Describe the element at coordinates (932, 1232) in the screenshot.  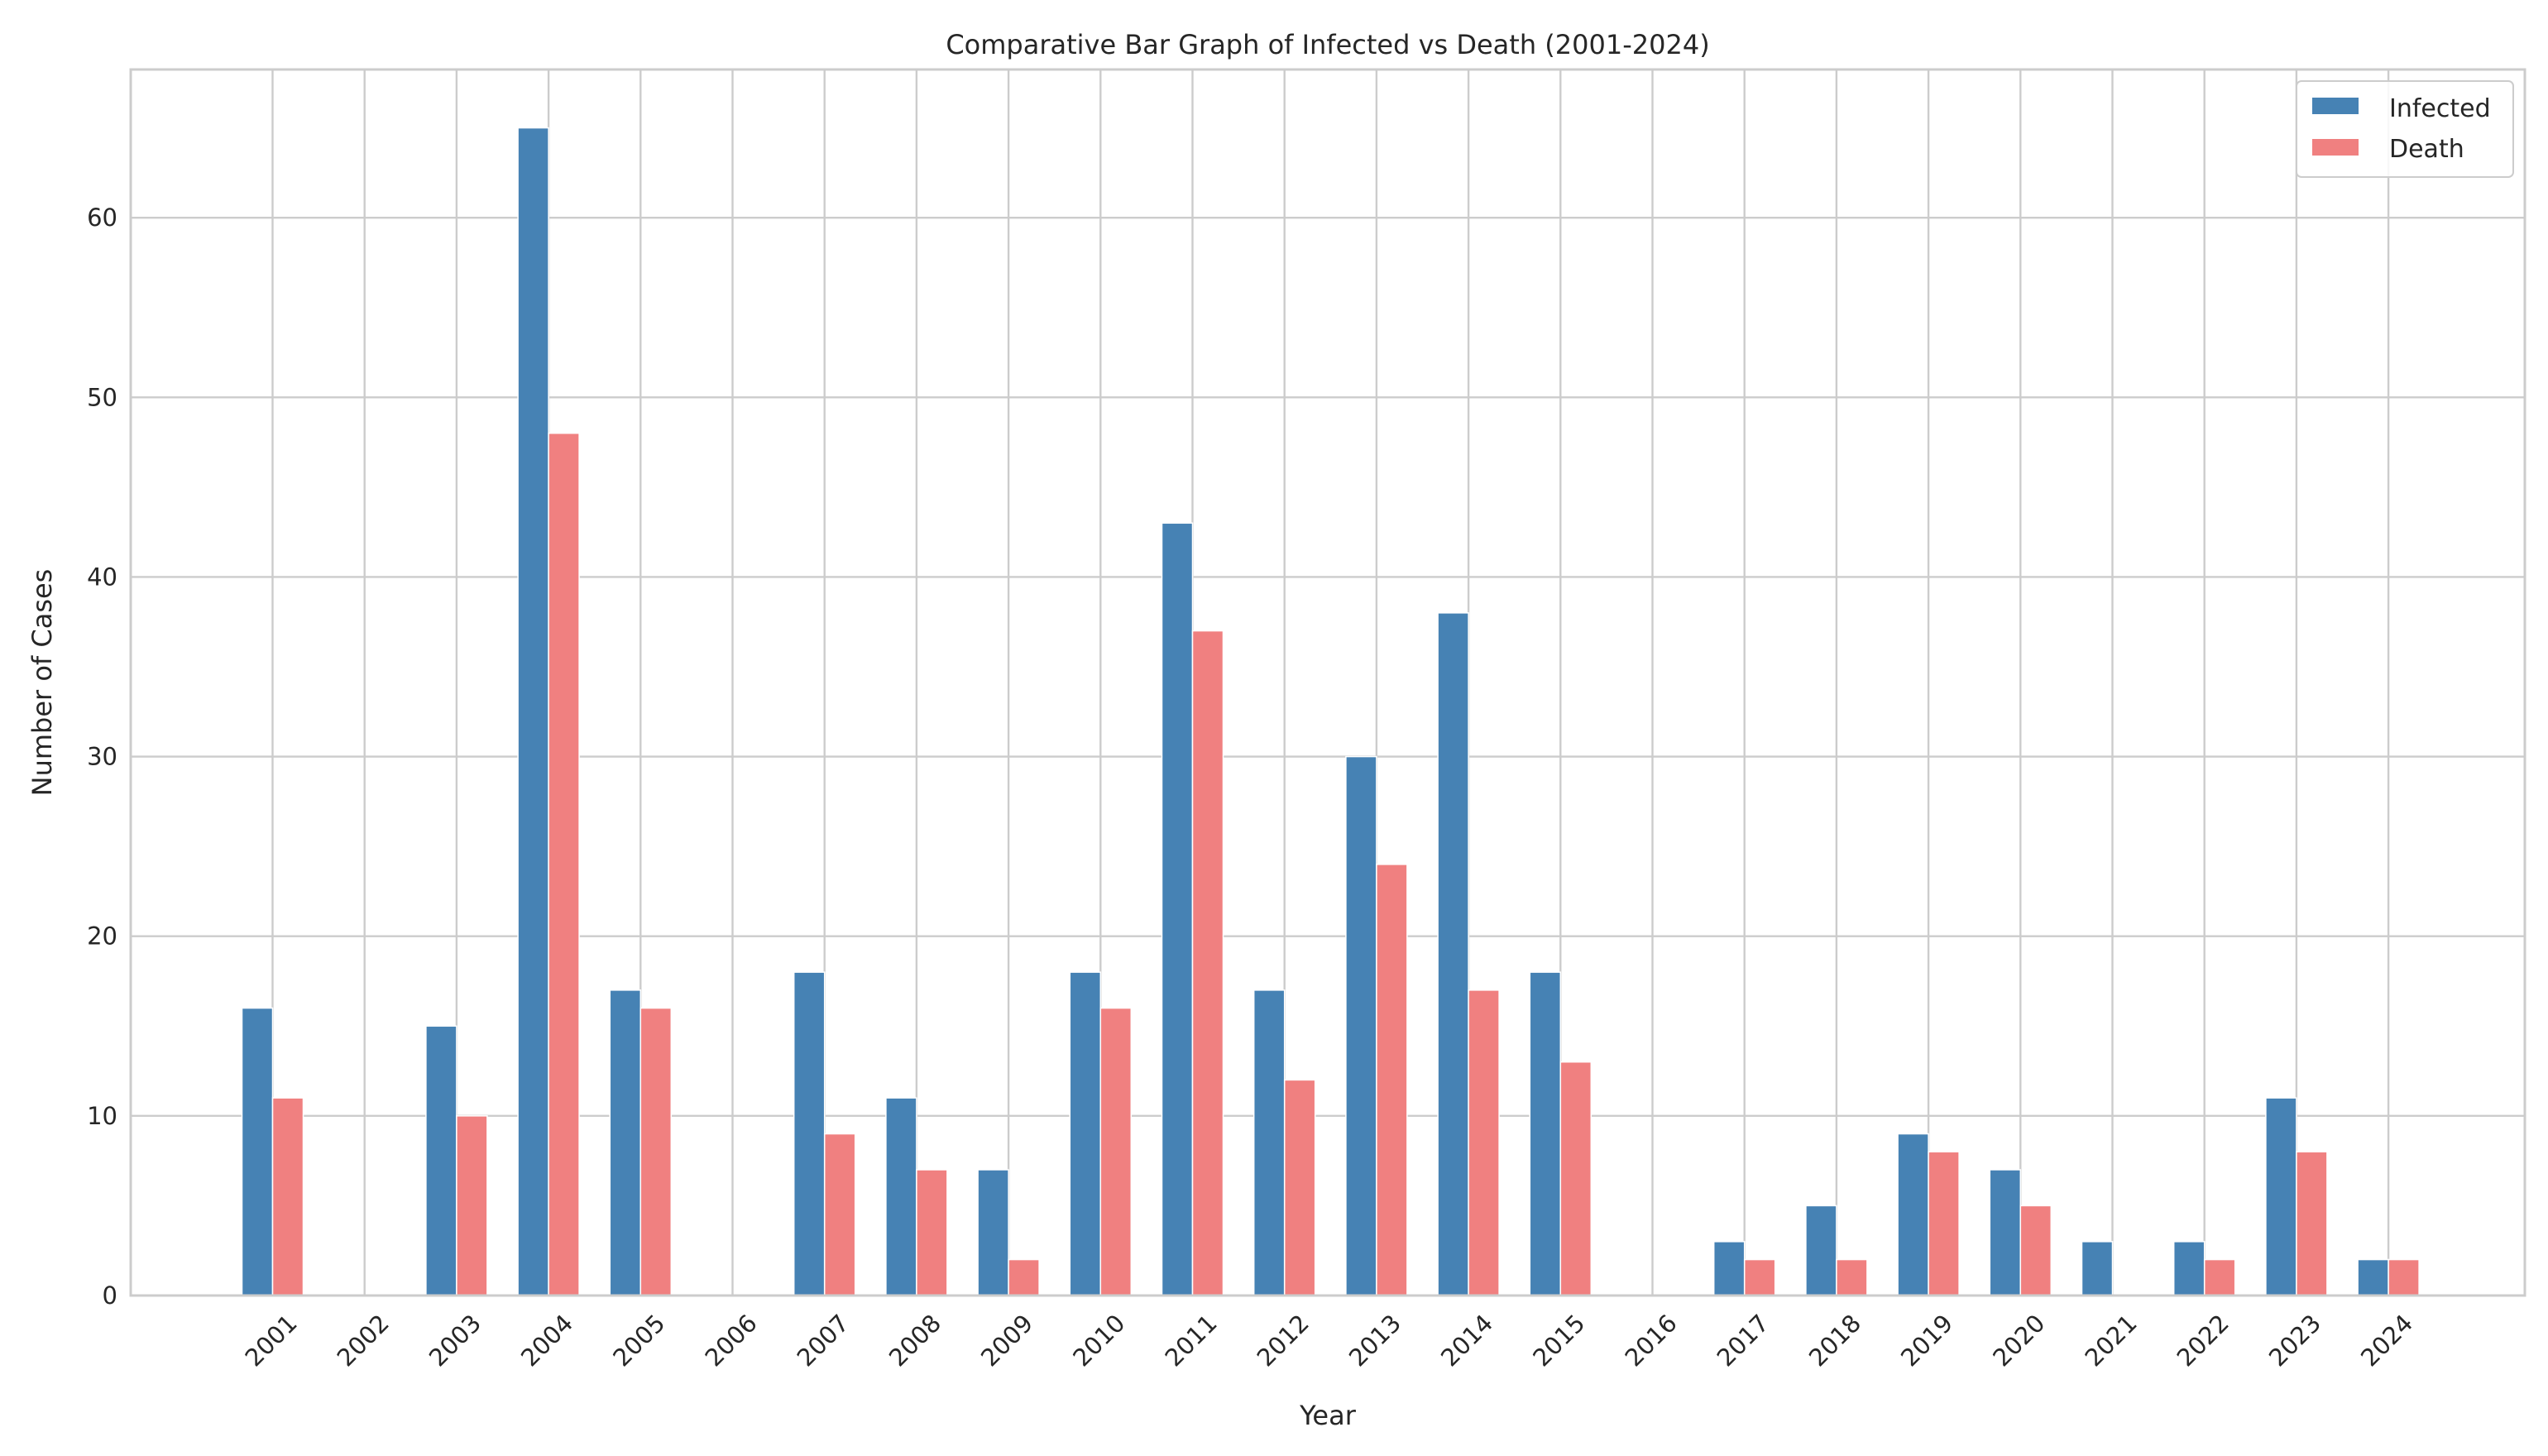
I see `bar-death-2008` at that location.